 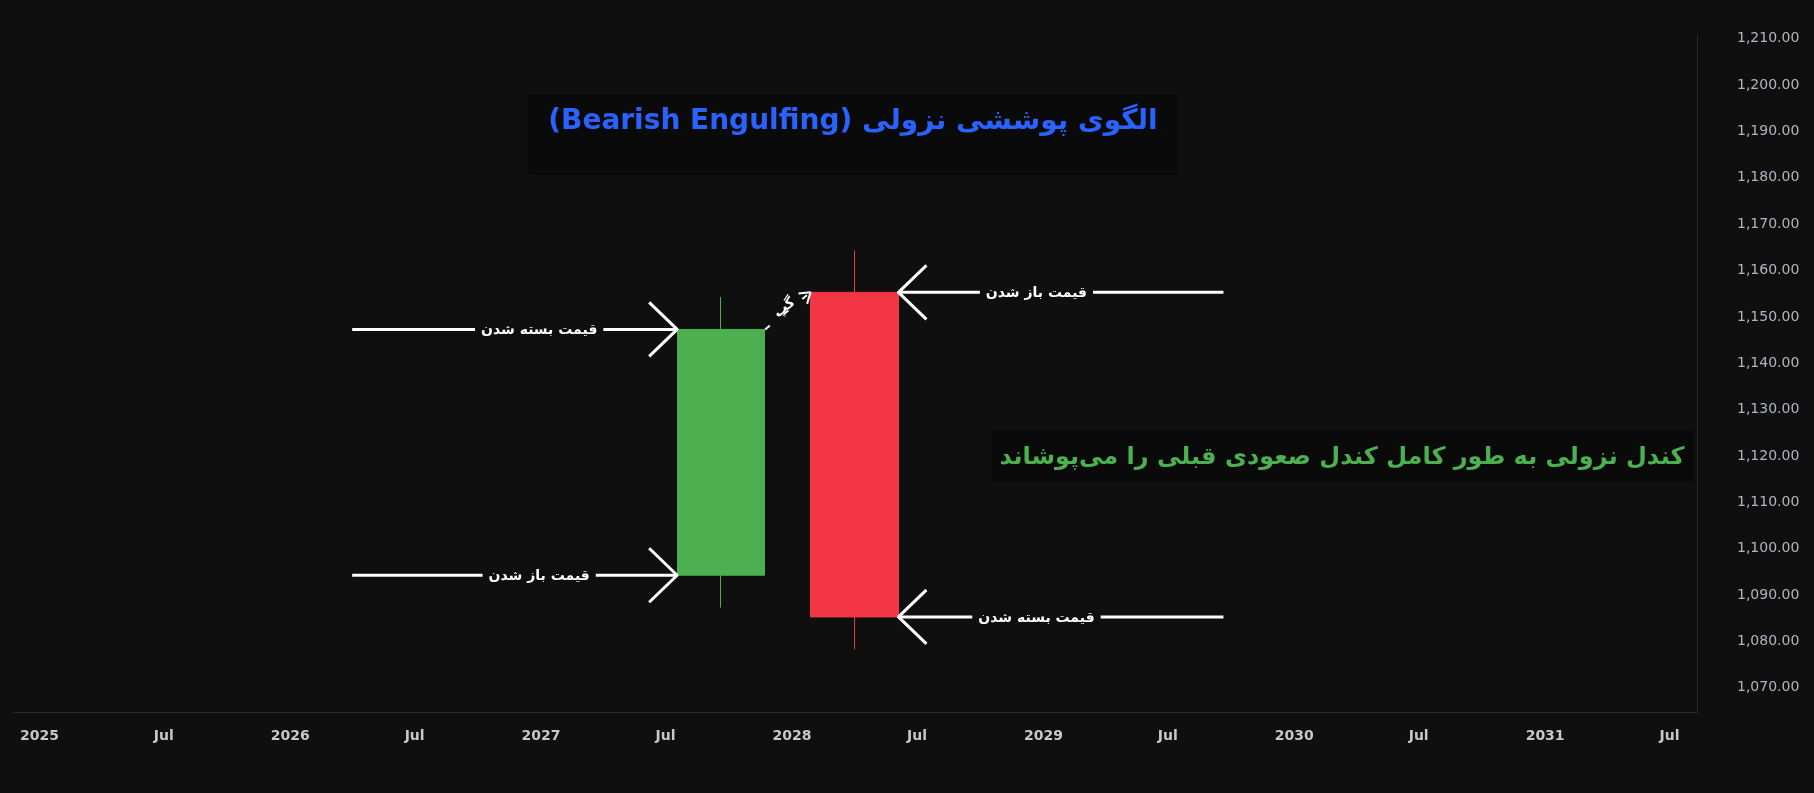 What do you see at coordinates (1768, 130) in the screenshot?
I see `y-tick-label: 1,190.00` at bounding box center [1768, 130].